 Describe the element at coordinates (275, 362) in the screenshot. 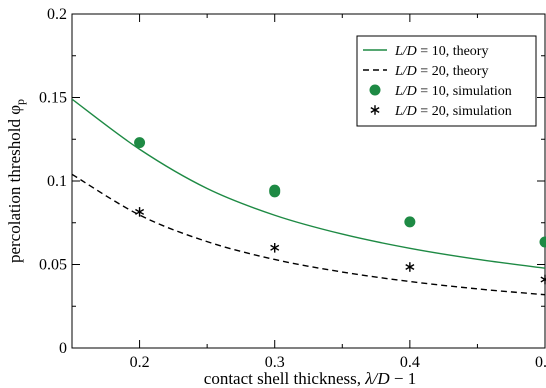

I see `x-tick-label: 0.3` at that location.